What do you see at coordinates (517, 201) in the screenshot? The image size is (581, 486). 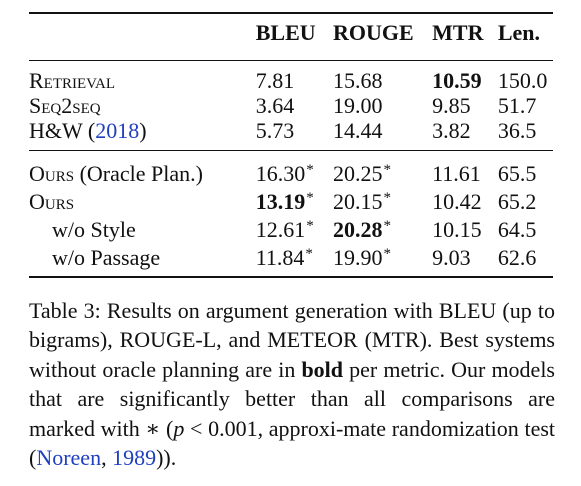 I see `score-value: 65.2` at bounding box center [517, 201].